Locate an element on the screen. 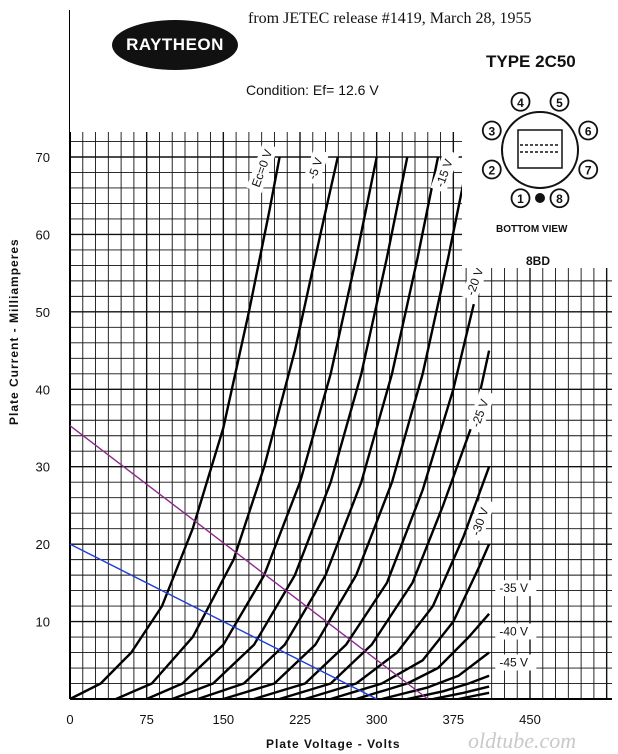  curve-label: -45 V is located at coordinates (513, 662).